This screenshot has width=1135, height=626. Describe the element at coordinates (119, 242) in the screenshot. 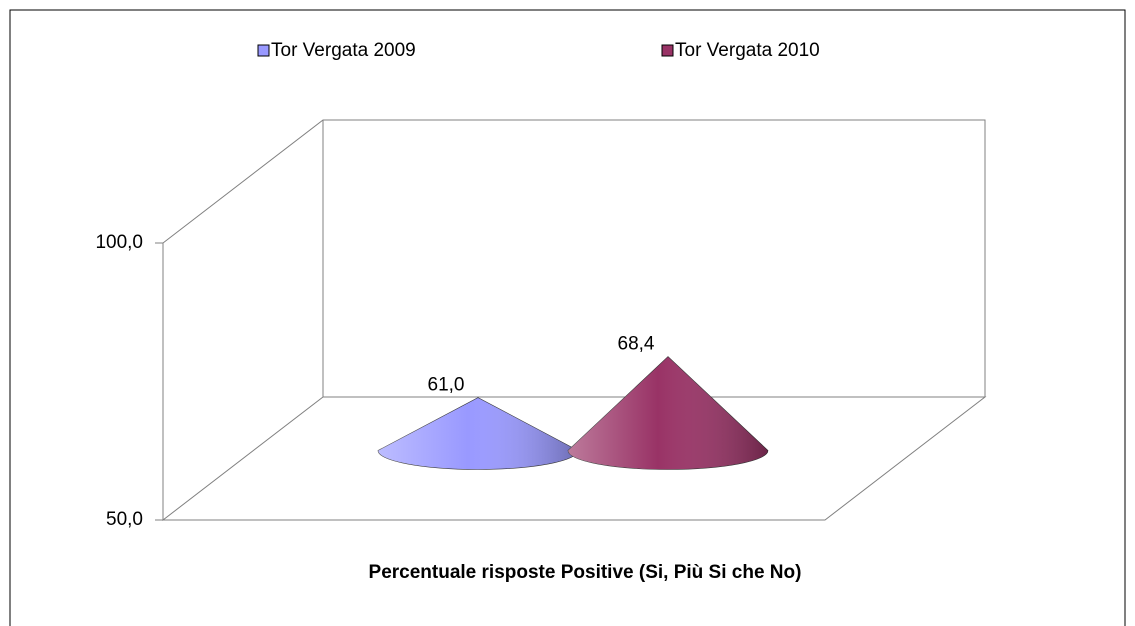

I see `y-tick-label: 100,0` at that location.